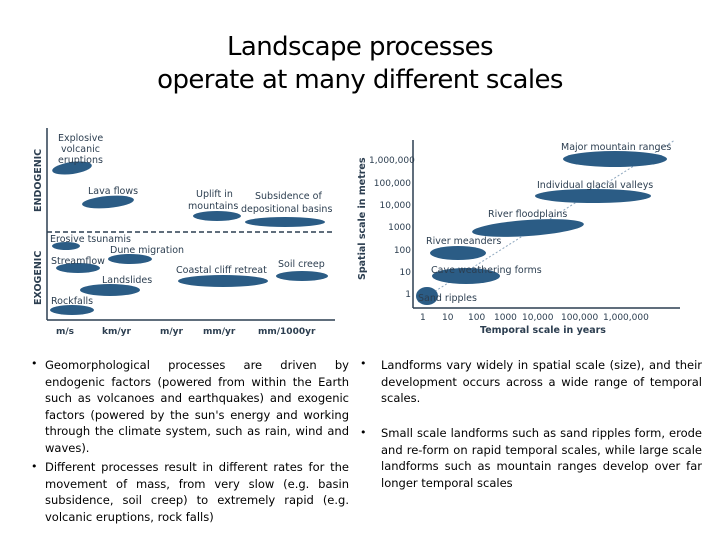 This screenshot has height=540, width=720. What do you see at coordinates (580, 318) in the screenshot?
I see `x-tick-100000: 100,000` at bounding box center [580, 318].